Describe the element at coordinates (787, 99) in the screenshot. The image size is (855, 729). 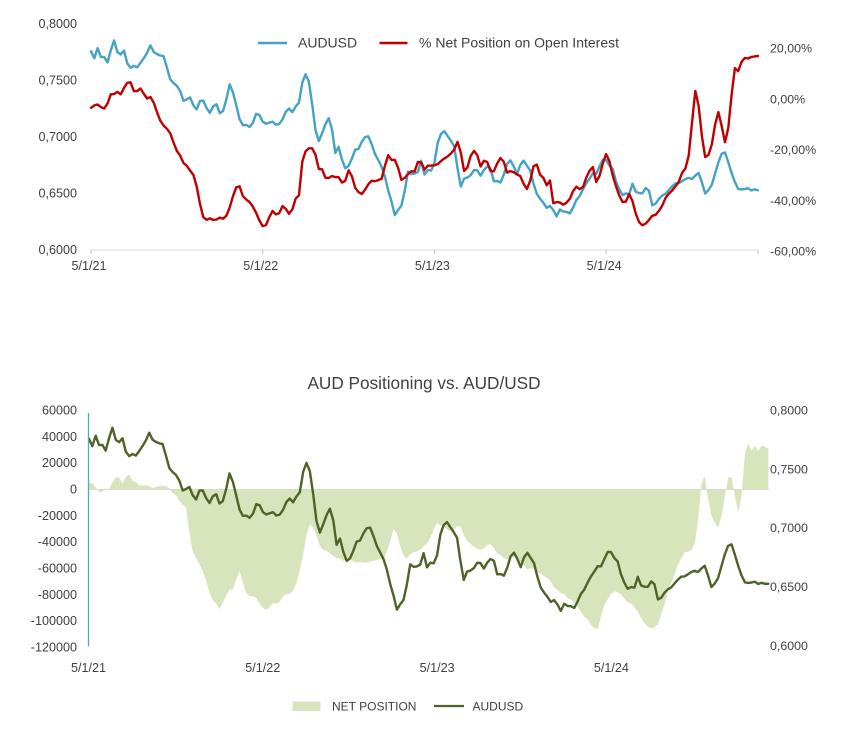
I see `svg-text: 0,00%` at that location.